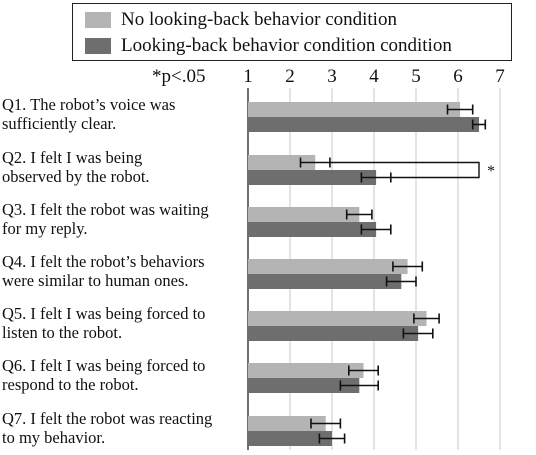  What do you see at coordinates (332, 76) in the screenshot?
I see `x-tick-label: 3` at bounding box center [332, 76].